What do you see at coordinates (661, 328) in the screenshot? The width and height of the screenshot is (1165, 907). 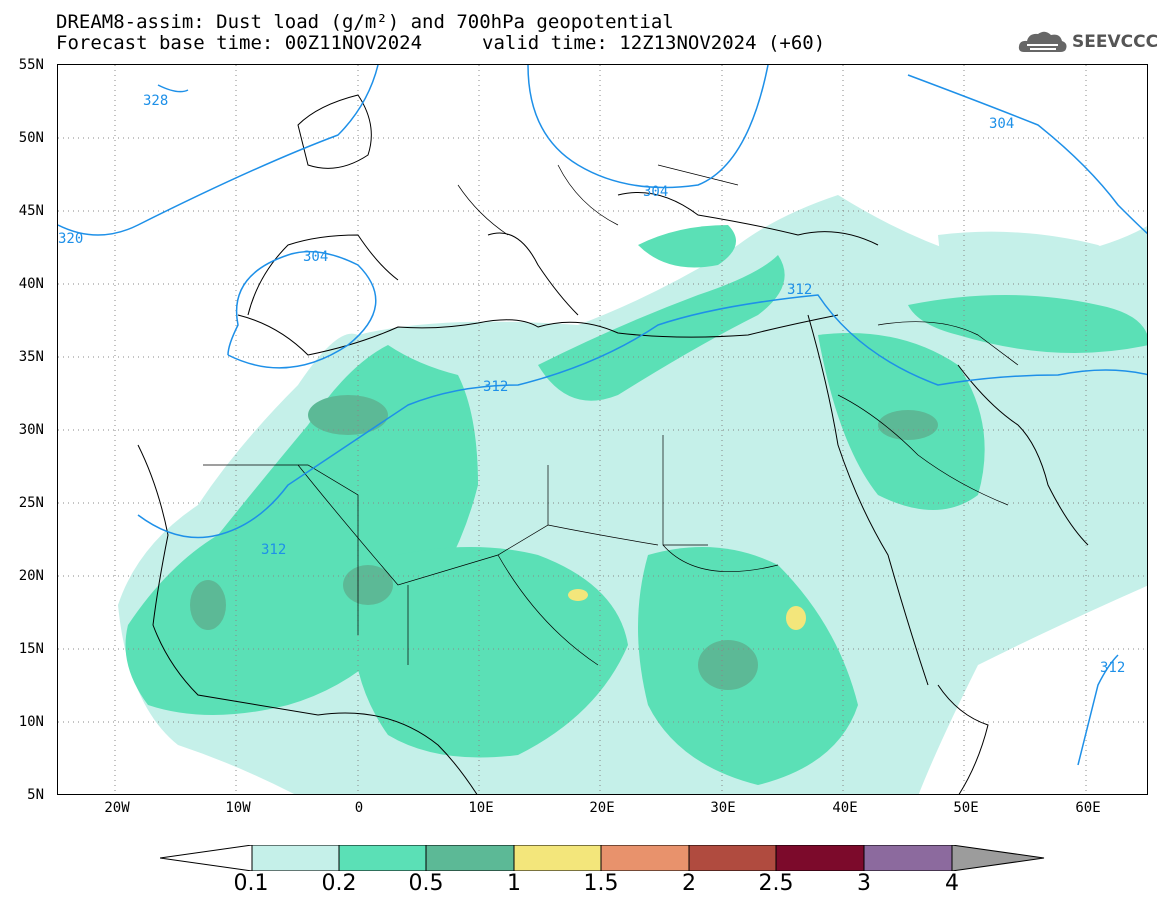 I see `dust-field-mid-med` at bounding box center [661, 328].